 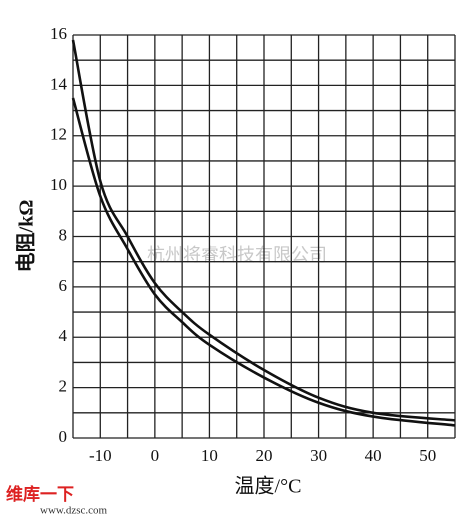 I want to click on y-tick-label: 16, so click(x=58, y=33).